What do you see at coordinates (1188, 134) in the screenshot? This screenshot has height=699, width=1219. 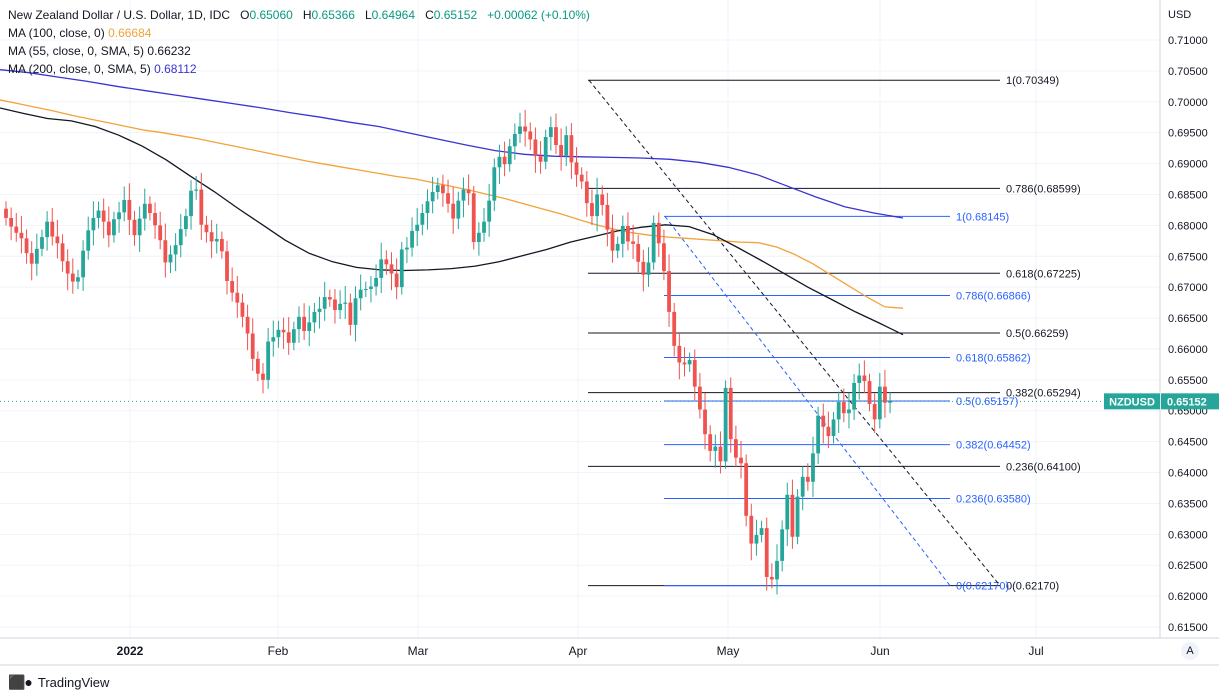 I see `y-tick-label: 0.69500` at bounding box center [1188, 134].